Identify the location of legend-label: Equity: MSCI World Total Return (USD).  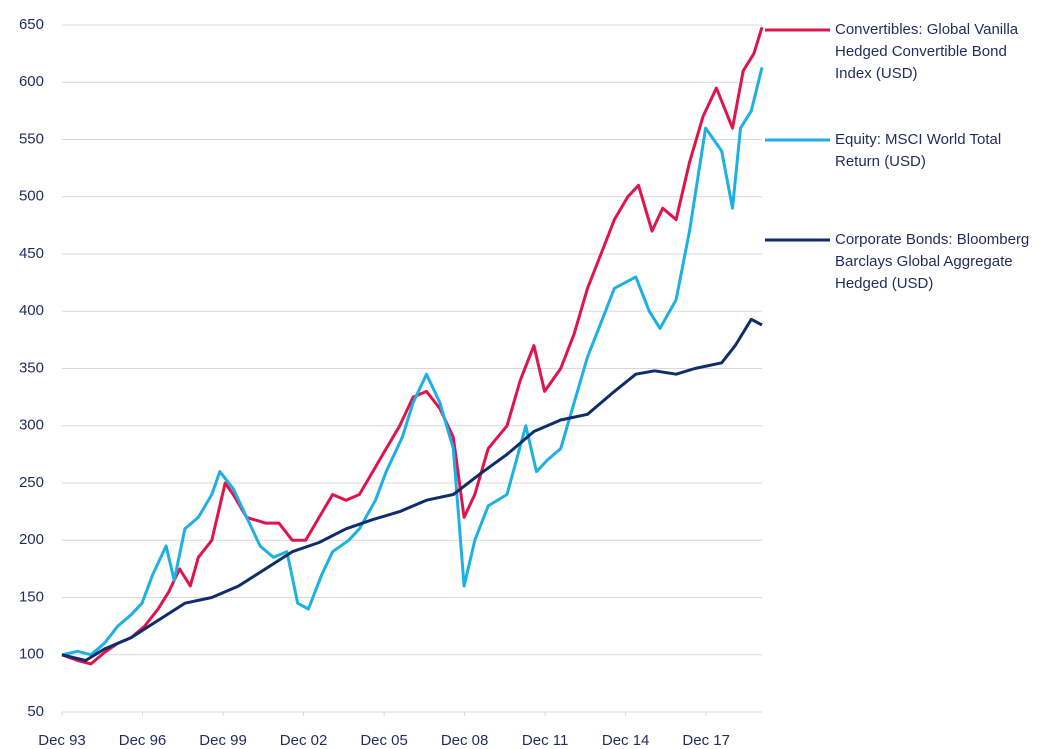
(918, 150).